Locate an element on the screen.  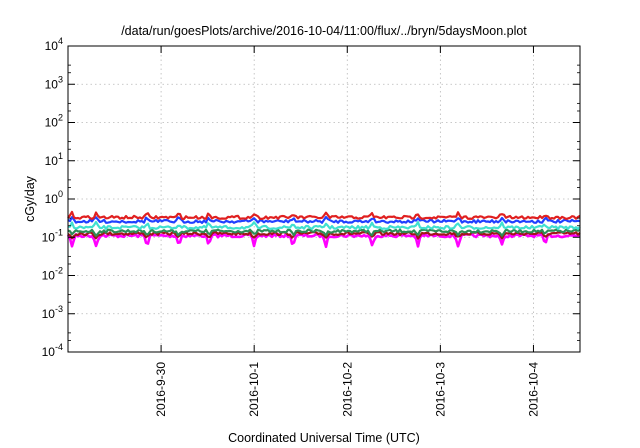
x-tick-label: 2016-10-2 is located at coordinates (347, 389).